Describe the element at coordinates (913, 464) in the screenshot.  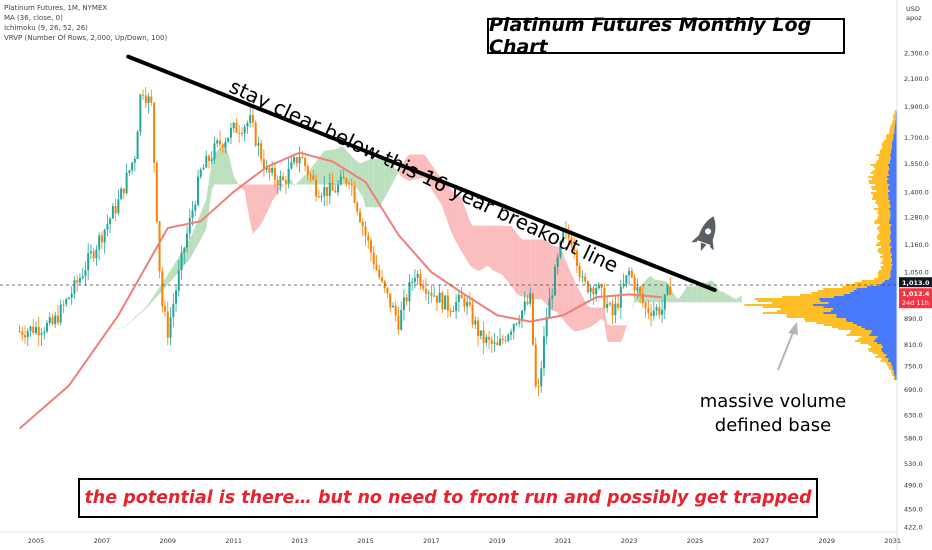
I see `y-tick-label: 530.0` at that location.